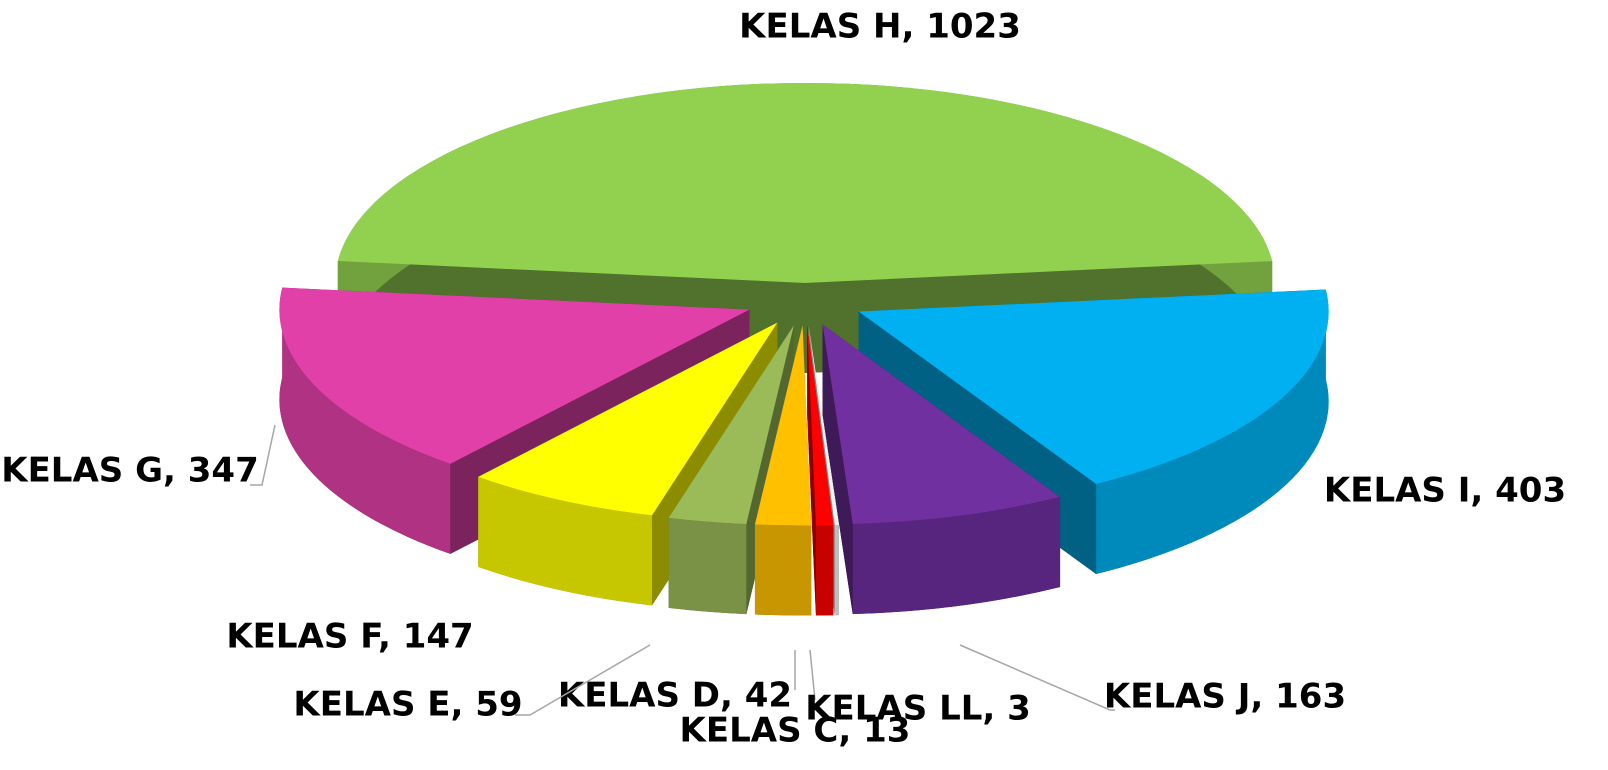  What do you see at coordinates (407, 705) in the screenshot?
I see `data-label: KELAS E, 59` at bounding box center [407, 705].